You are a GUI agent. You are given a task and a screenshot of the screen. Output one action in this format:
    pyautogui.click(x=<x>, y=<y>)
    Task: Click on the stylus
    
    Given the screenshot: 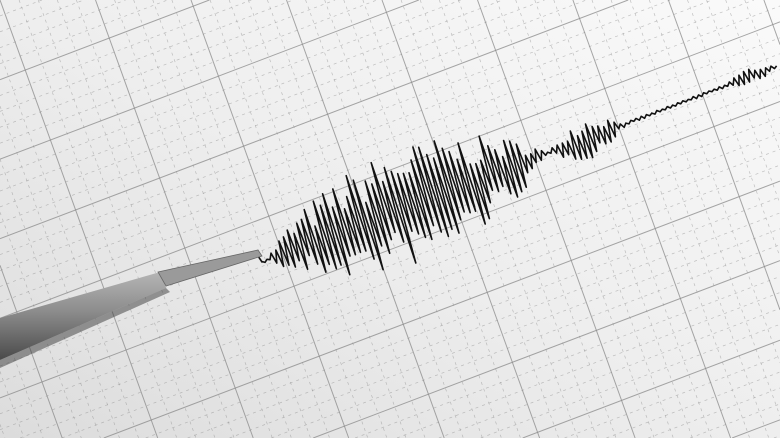 What is the action you would take?
    pyautogui.click(x=131, y=308)
    